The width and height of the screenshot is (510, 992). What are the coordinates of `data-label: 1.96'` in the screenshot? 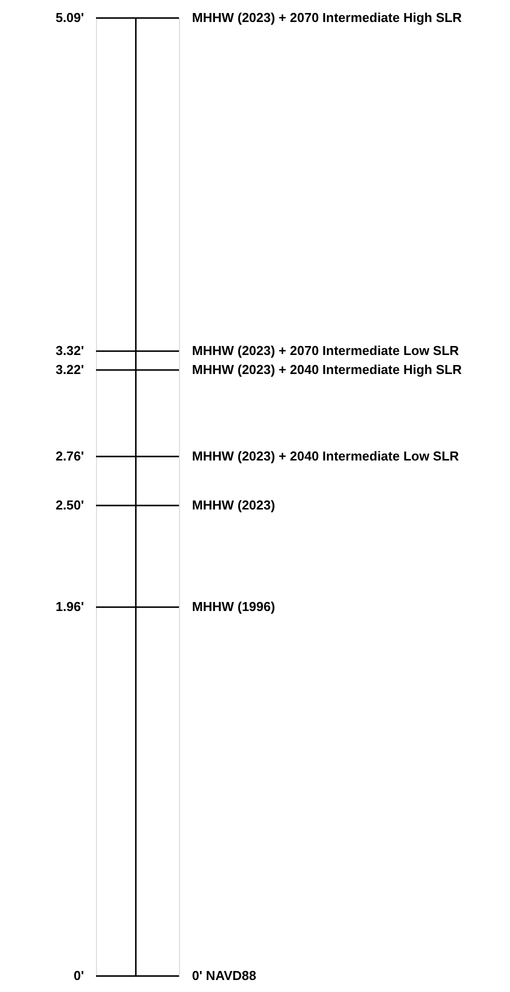 It's located at (70, 606).